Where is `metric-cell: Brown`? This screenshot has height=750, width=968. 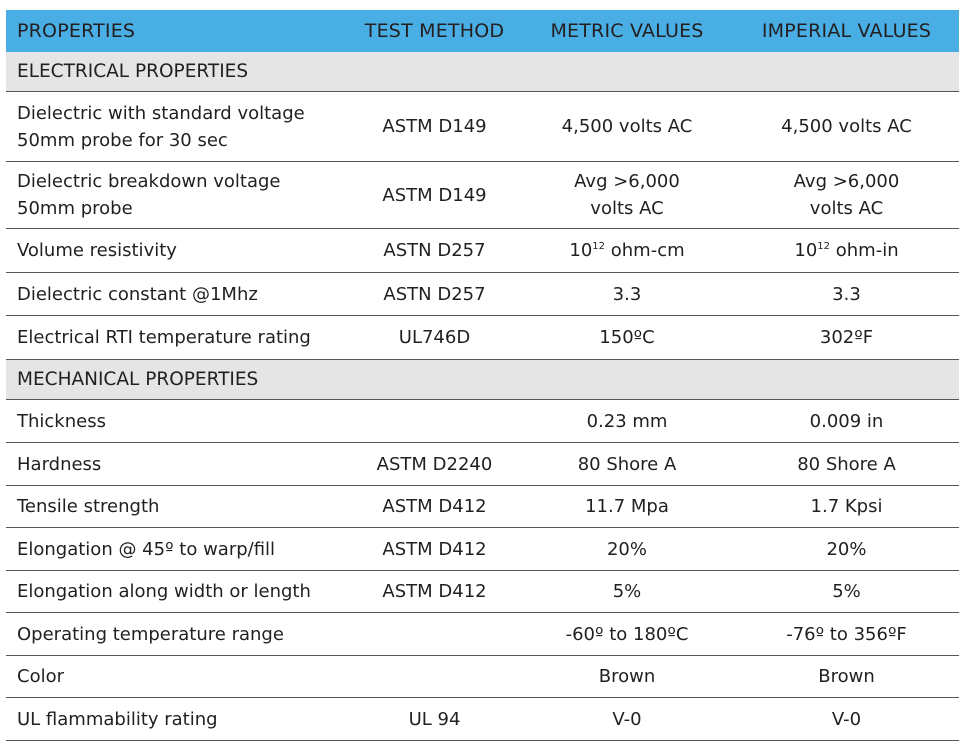 metric-cell: Brown is located at coordinates (627, 676).